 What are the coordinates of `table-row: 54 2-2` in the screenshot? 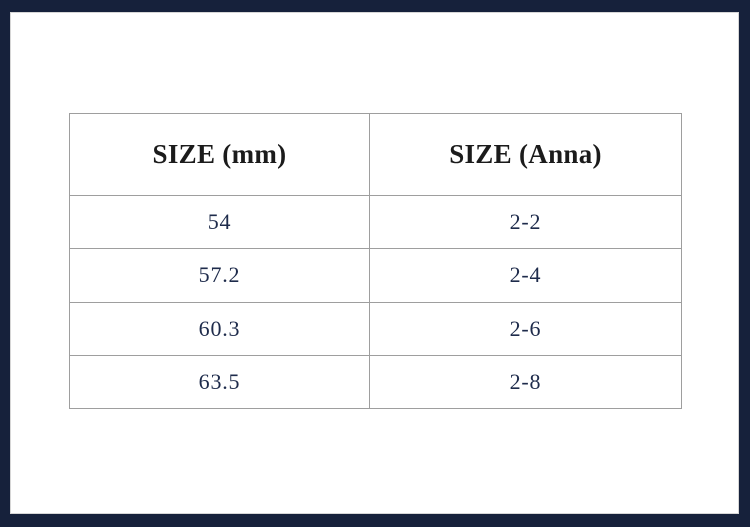 It's located at (375, 222).